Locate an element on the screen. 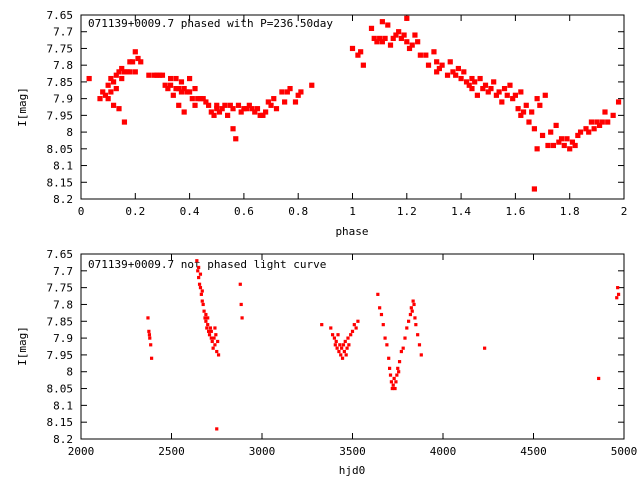  y-tick-label: 7.95 is located at coordinates (60, 115).